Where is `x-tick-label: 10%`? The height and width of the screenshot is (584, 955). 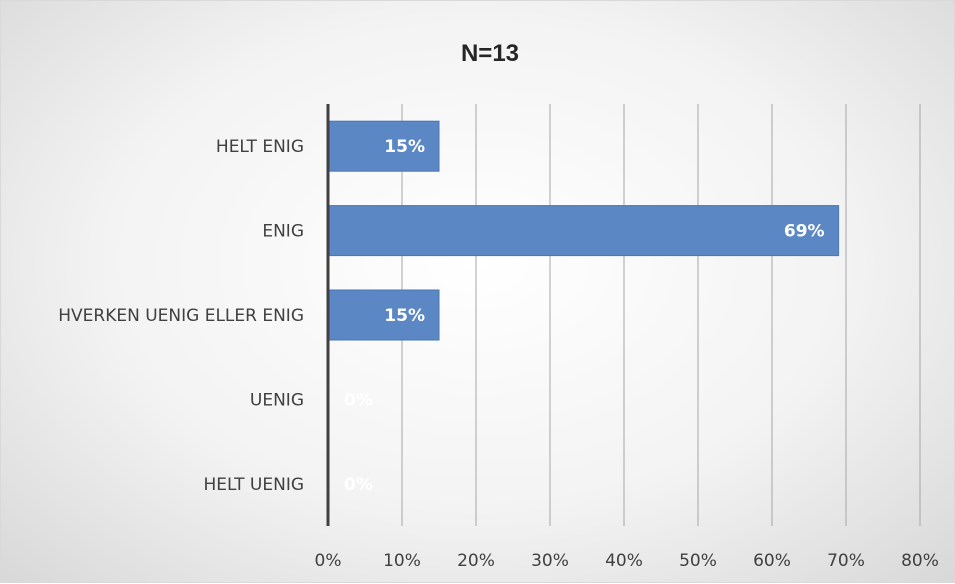 x-tick-label: 10% is located at coordinates (402, 561).